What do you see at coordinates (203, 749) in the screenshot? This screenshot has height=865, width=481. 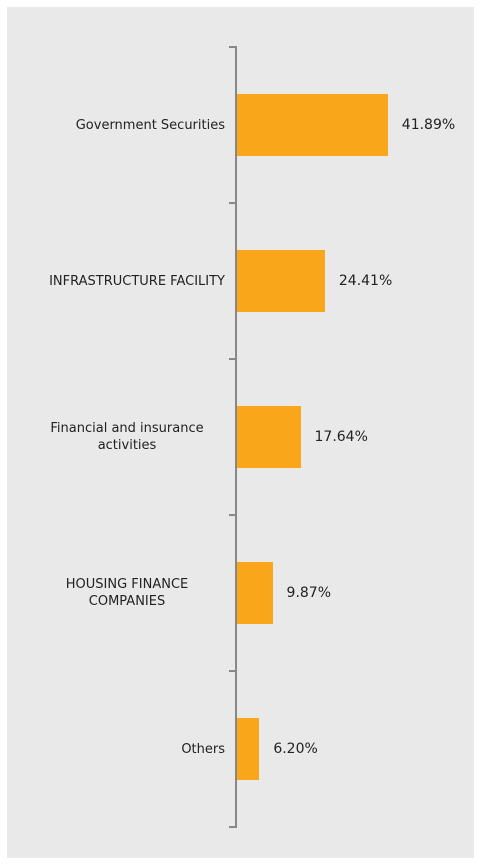 I see `category-text: Others` at bounding box center [203, 749].